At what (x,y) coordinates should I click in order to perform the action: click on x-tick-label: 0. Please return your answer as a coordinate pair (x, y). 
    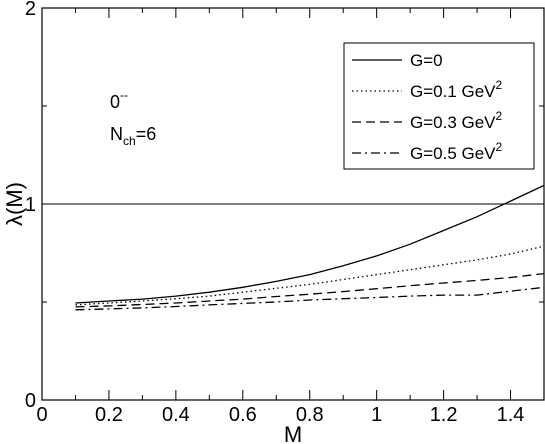
    Looking at the image, I should click on (41, 415).